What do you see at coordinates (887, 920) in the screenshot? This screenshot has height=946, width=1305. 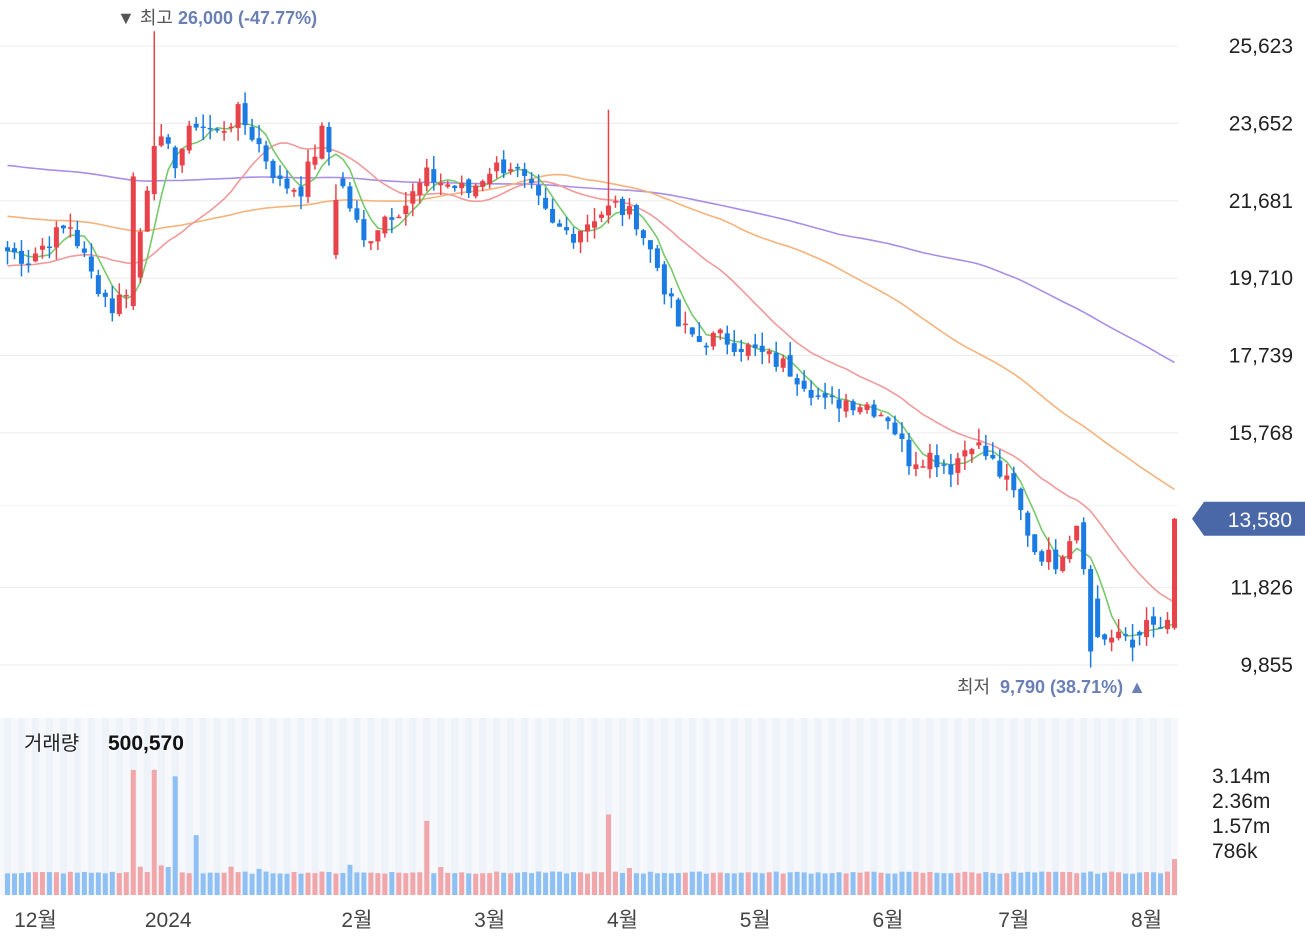 I see `x-tick-label: 6월` at bounding box center [887, 920].